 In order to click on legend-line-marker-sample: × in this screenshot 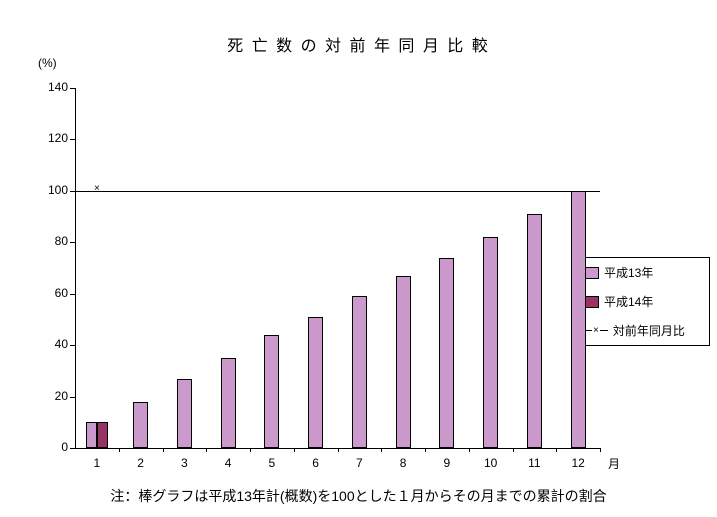, I will do `click(596, 330)`.